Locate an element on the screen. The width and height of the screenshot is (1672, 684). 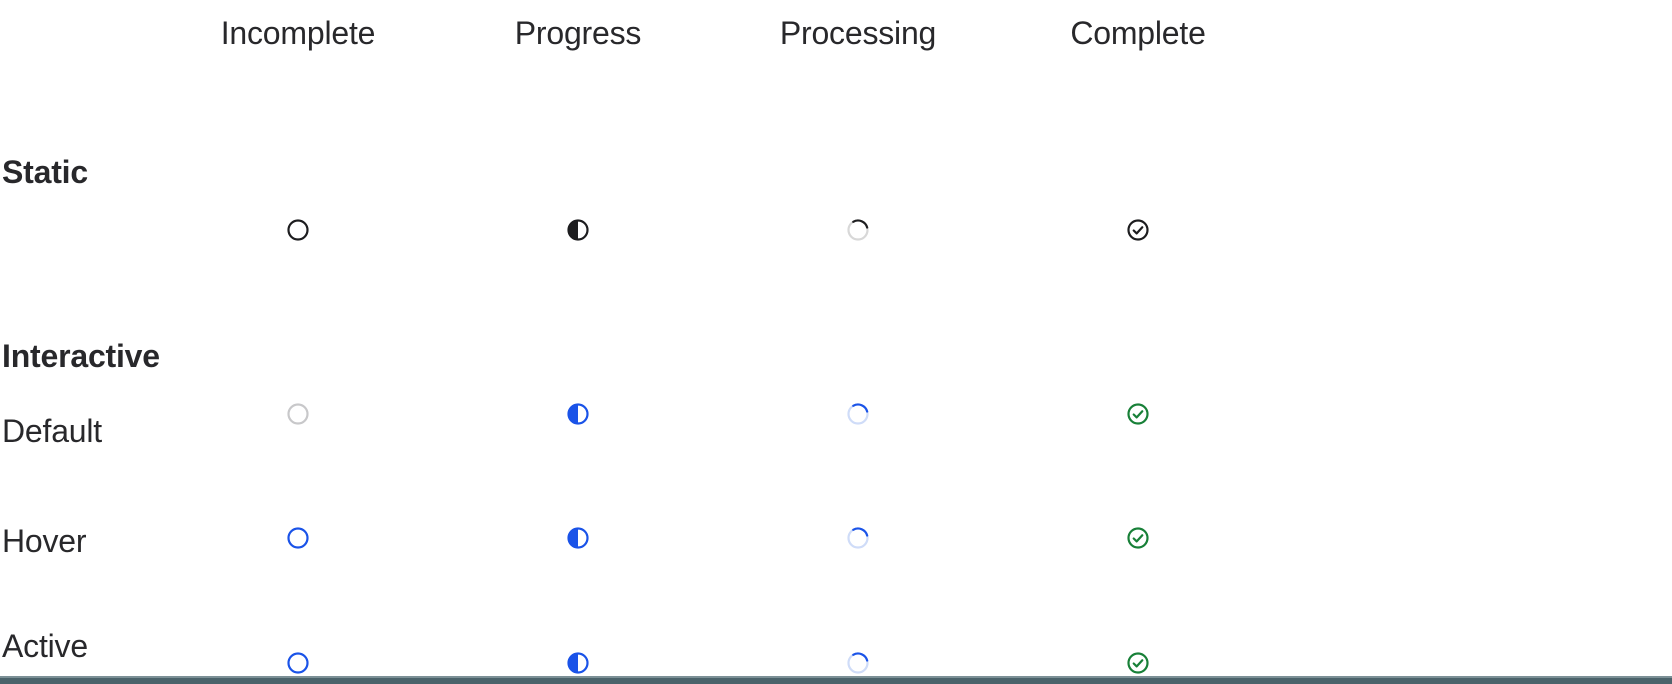
hover-incomplete-icon is located at coordinates (298, 538).